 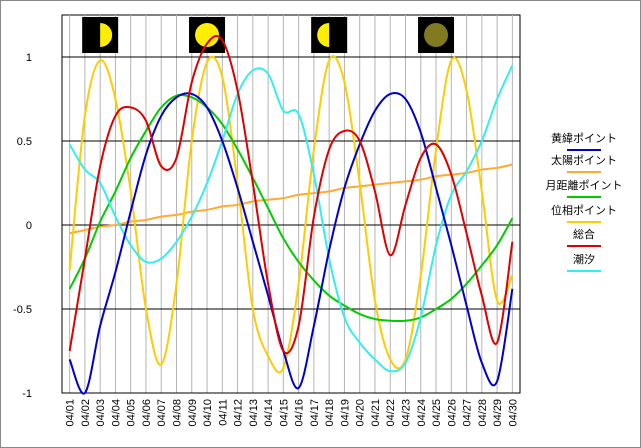 I want to click on x-tick-label: 04/20, so click(x=361, y=413).